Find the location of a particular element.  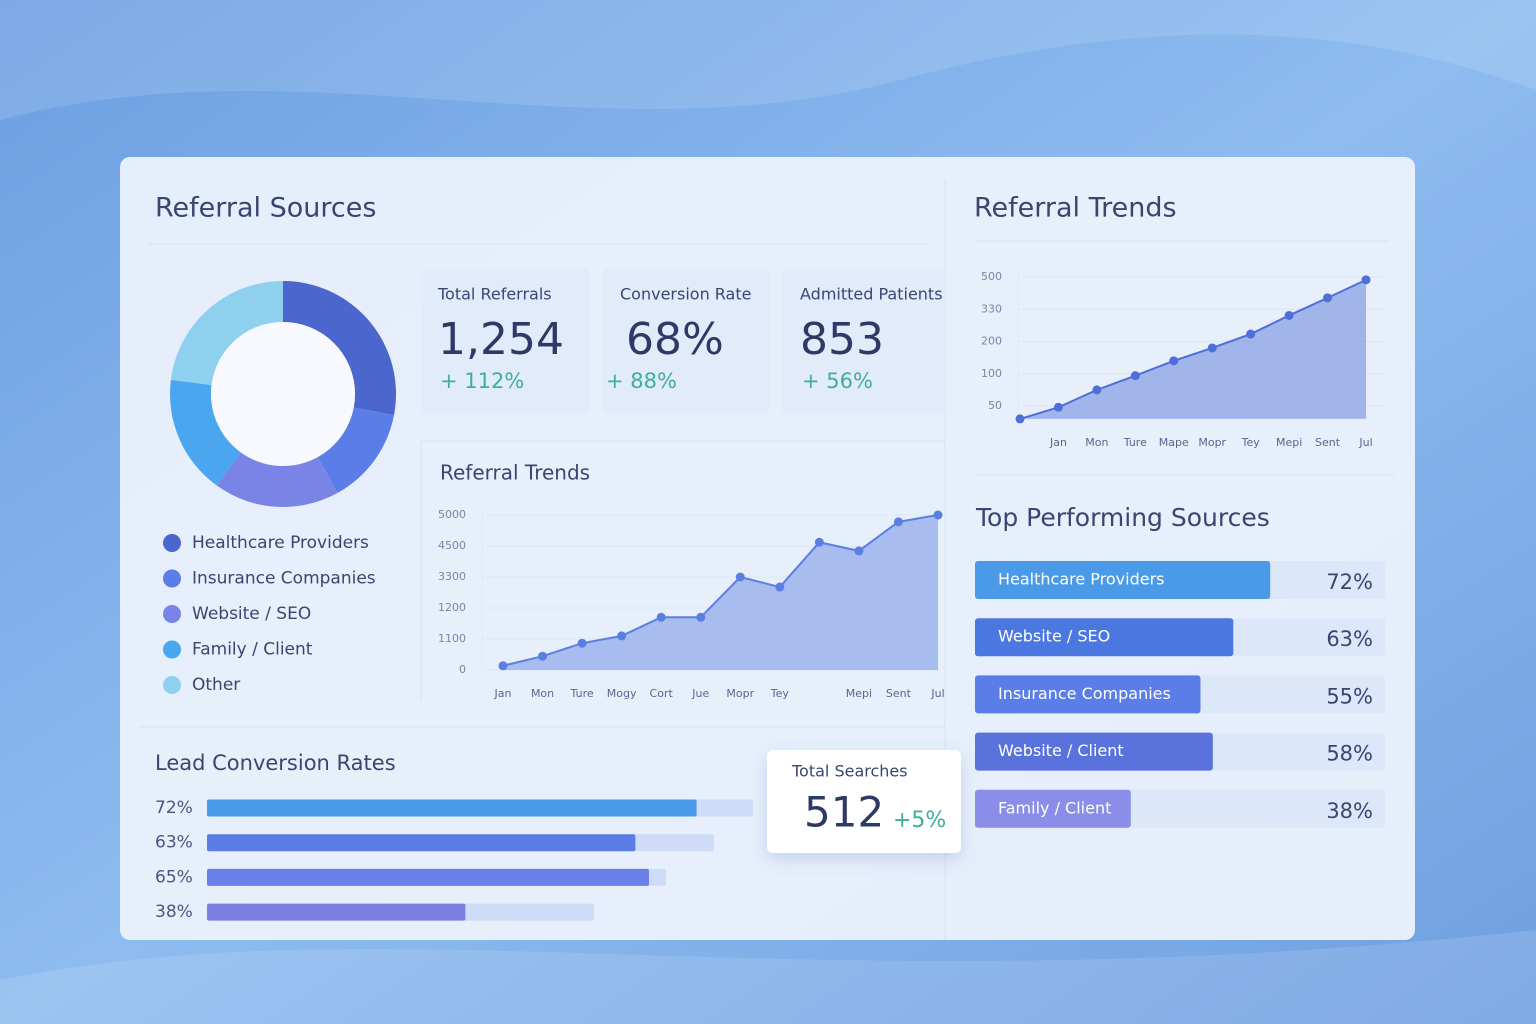

section-title: Top Performing Sources is located at coordinates (1122, 517).